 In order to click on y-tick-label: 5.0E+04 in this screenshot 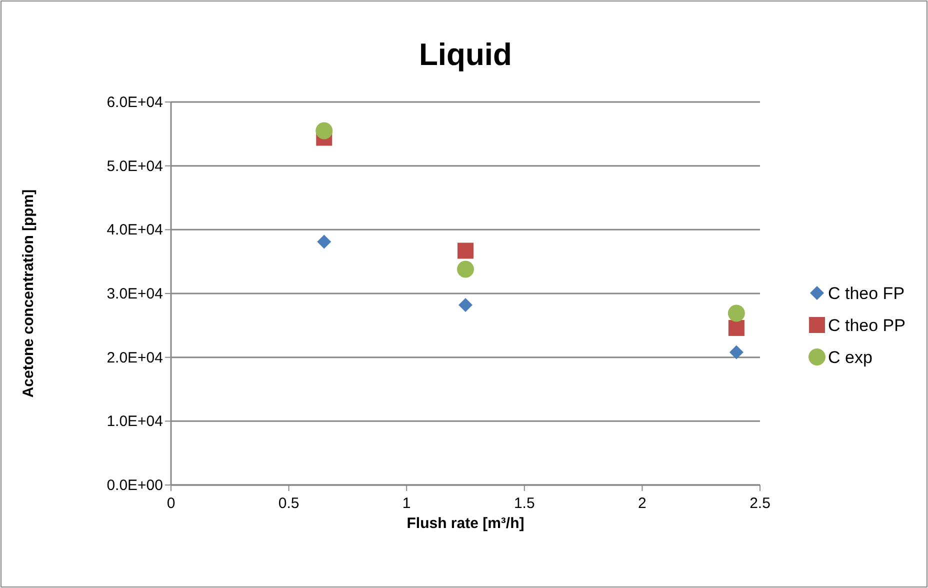, I will do `click(134, 166)`.